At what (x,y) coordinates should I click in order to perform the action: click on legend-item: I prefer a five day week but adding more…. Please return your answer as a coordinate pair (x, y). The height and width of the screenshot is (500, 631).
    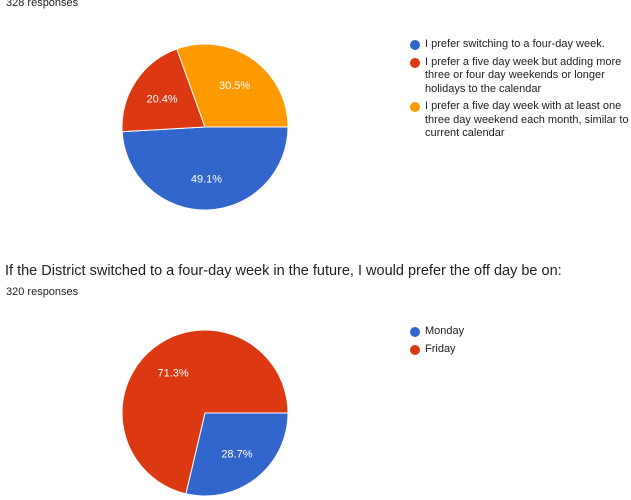
    Looking at the image, I should click on (520, 76).